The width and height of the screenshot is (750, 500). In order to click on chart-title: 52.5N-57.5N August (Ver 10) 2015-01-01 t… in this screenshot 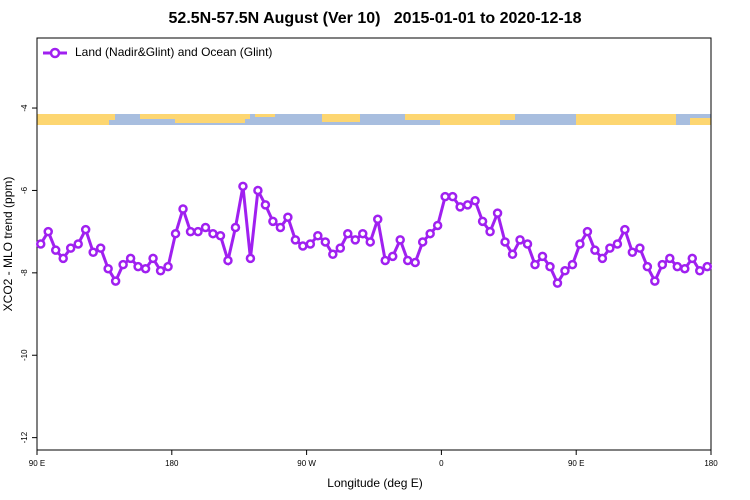, I will do `click(375, 18)`.